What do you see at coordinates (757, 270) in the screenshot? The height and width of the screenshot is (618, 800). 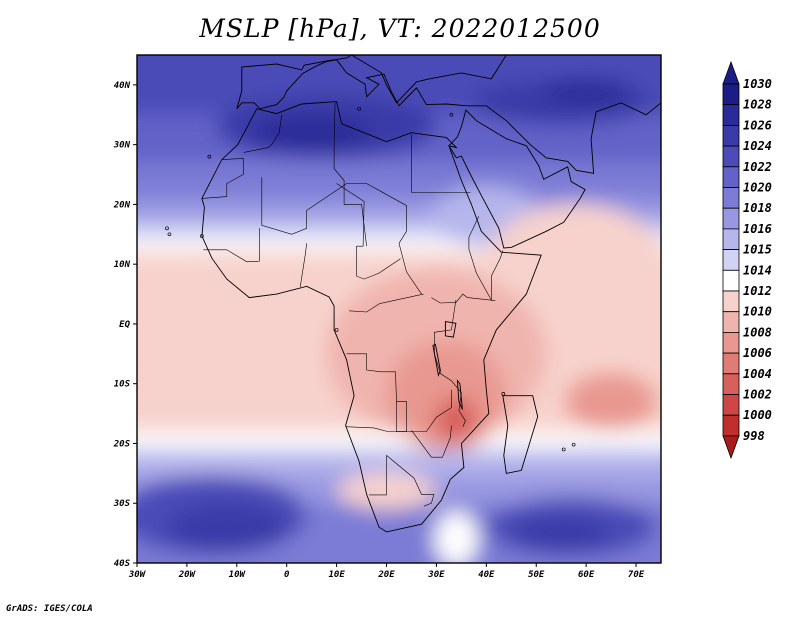 I see `colorbar-label: 1014` at bounding box center [757, 270].